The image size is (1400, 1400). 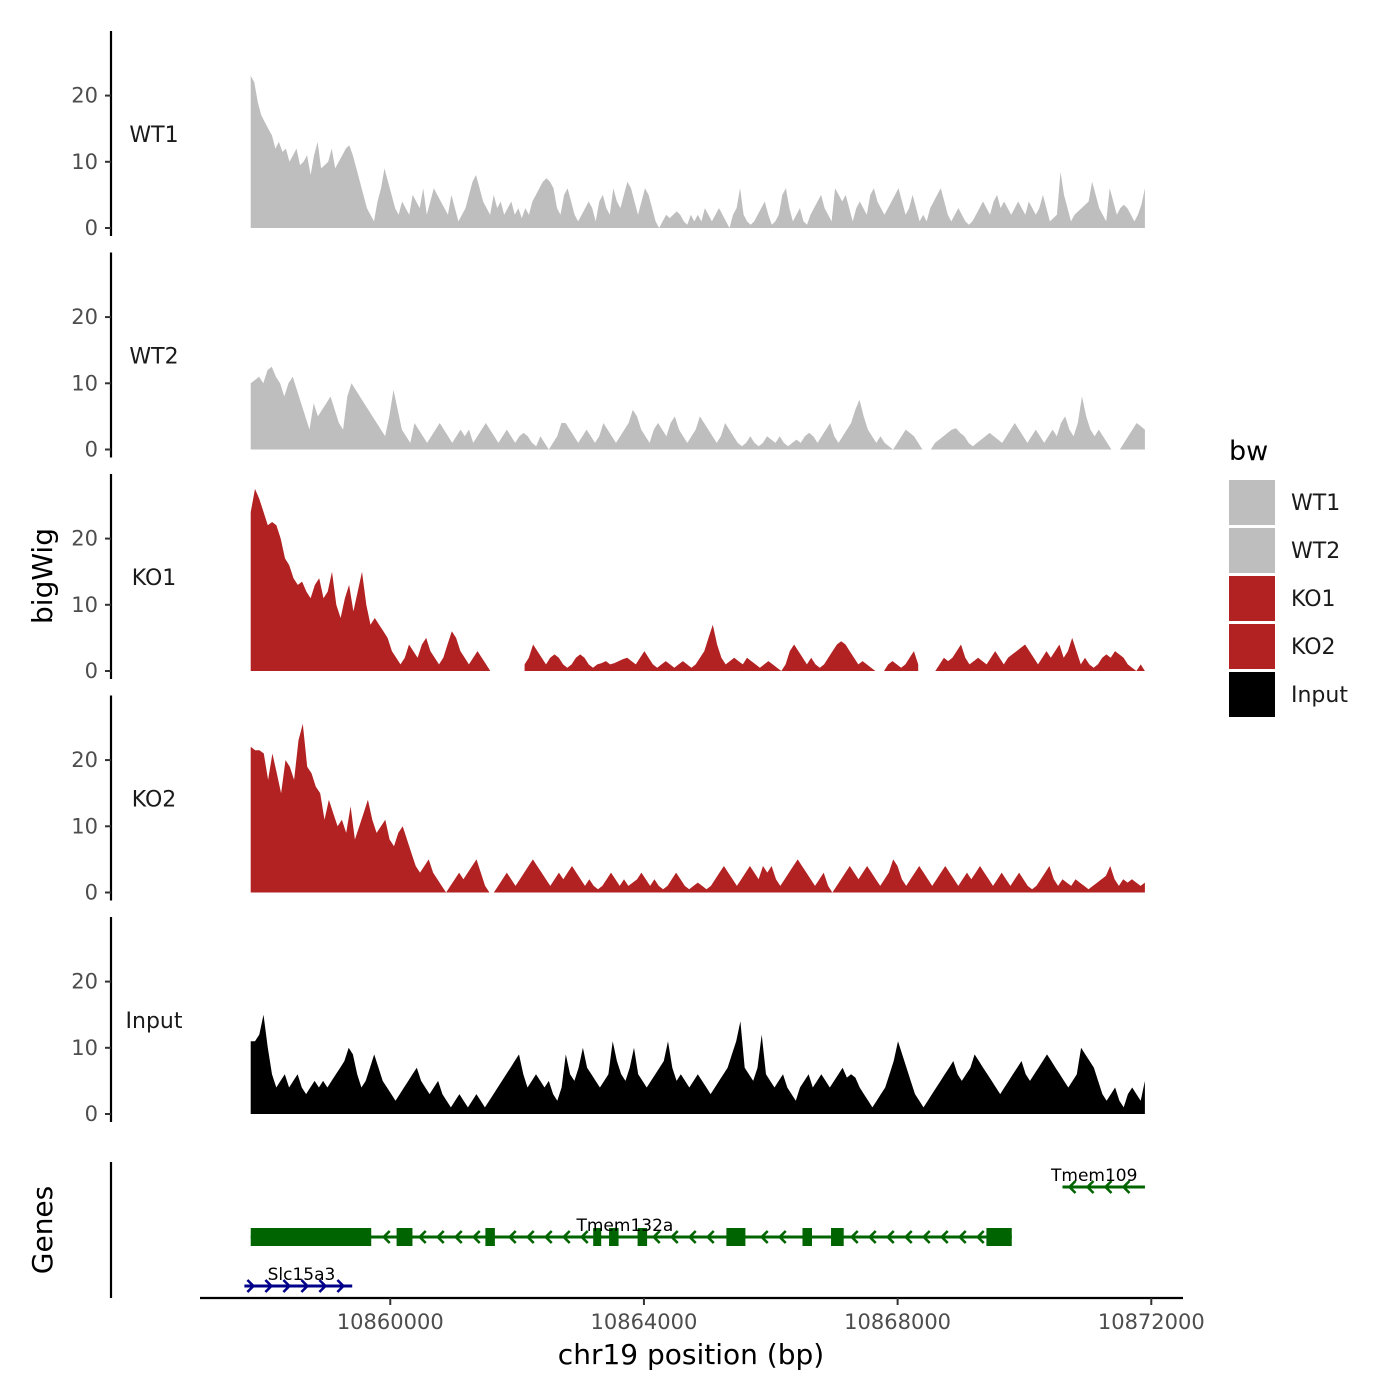 I want to click on track-wt1: 0 10 20 WT1, so click(x=608, y=135).